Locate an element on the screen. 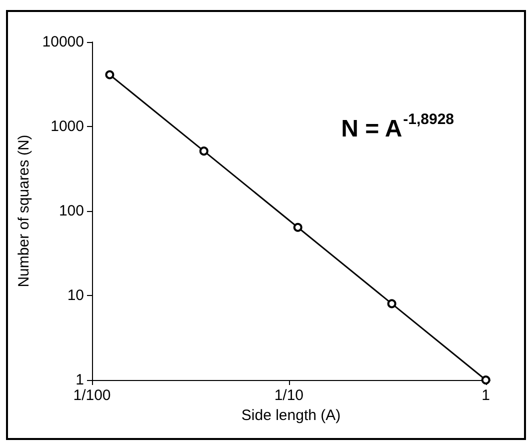 This screenshot has height=442, width=528. y-tick-label: 1 is located at coordinates (80, 380).